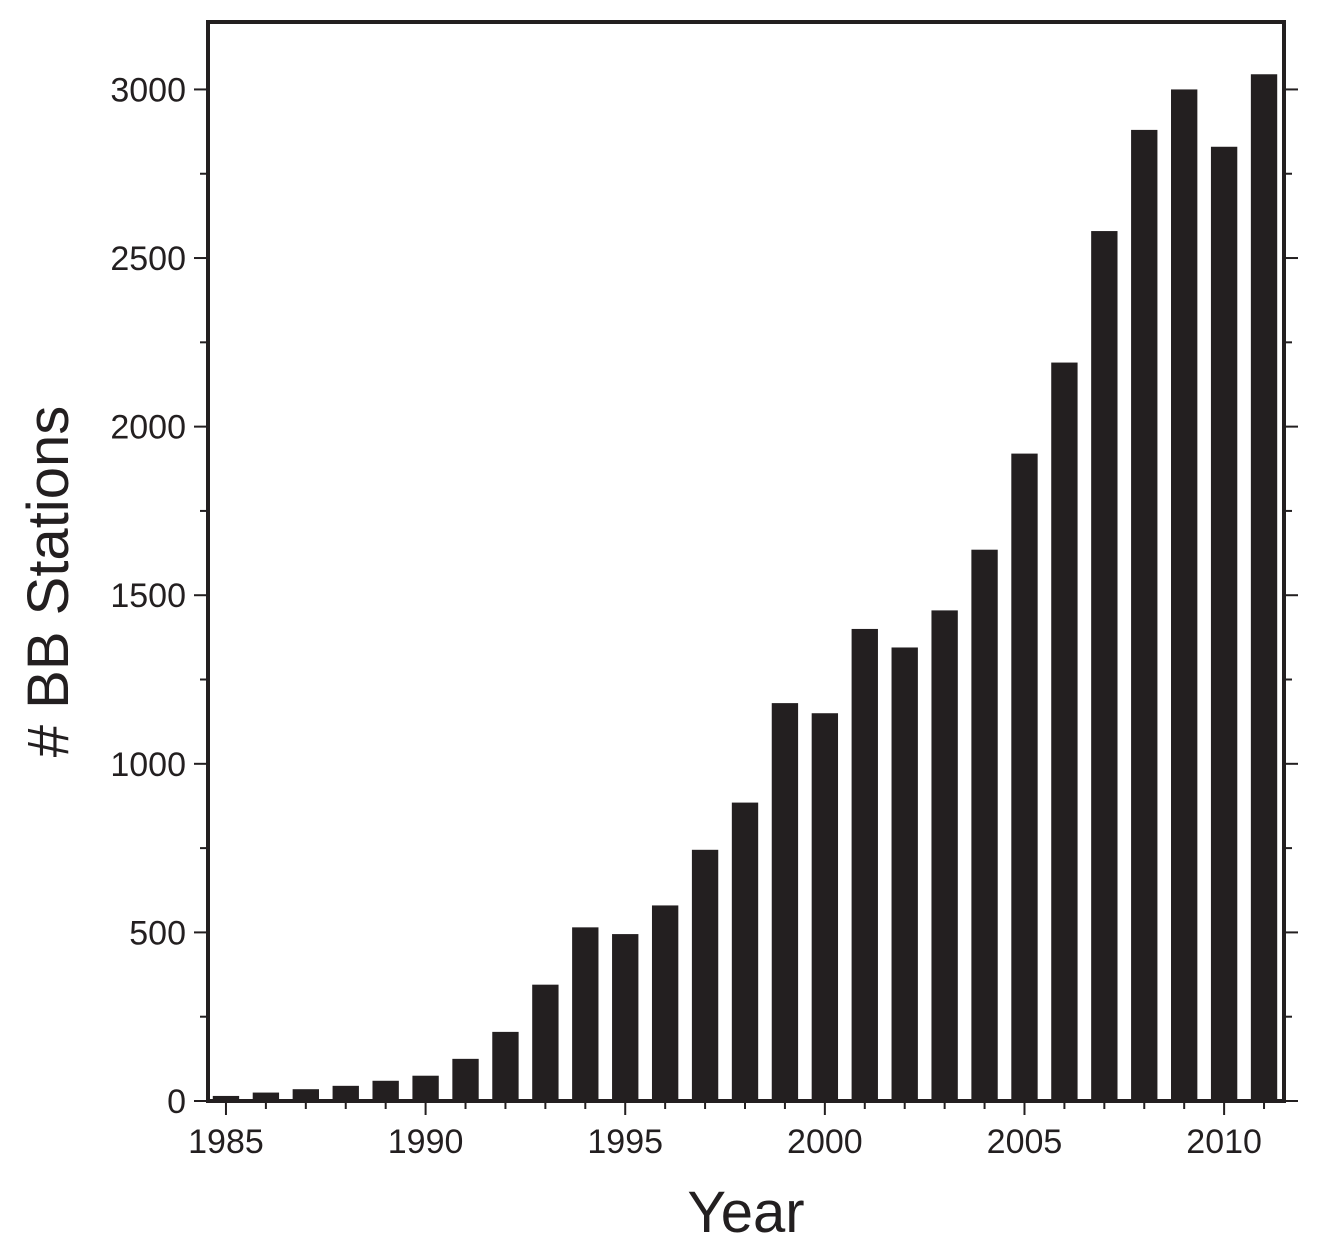 The image size is (1320, 1254). I want to click on y-tick-label-500: 500, so click(157, 933).